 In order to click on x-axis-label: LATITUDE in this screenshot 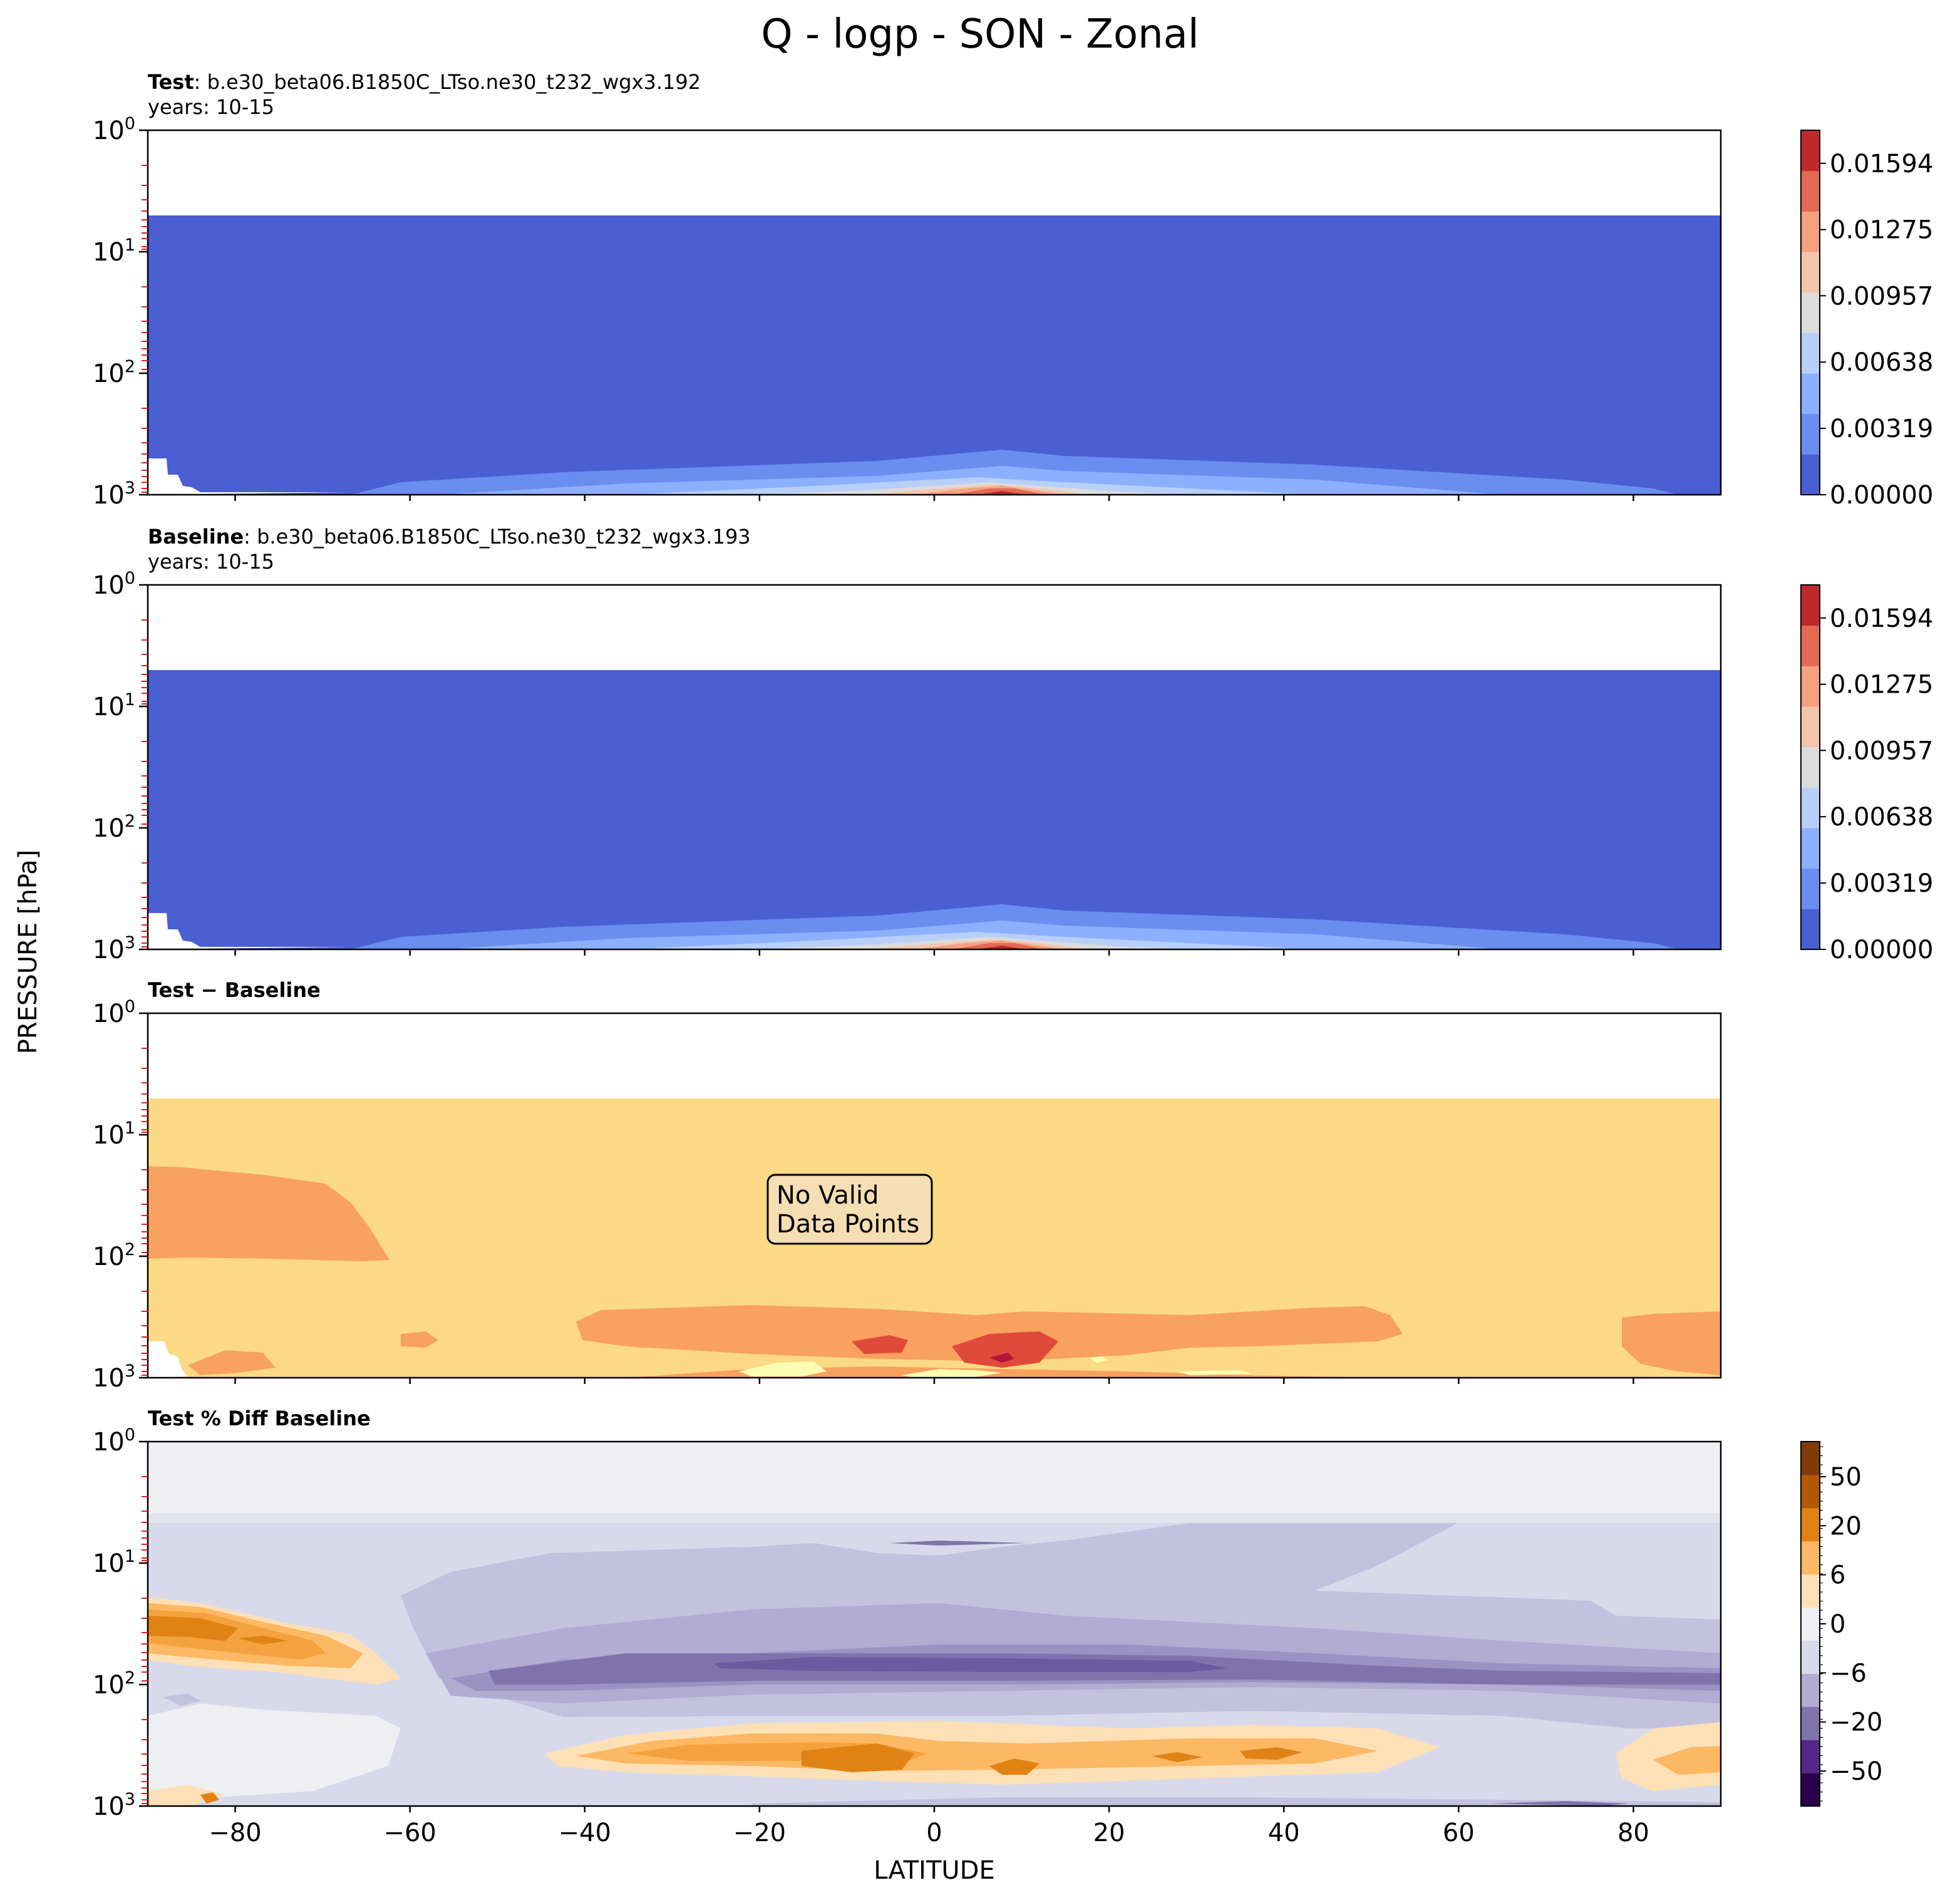, I will do `click(934, 1870)`.